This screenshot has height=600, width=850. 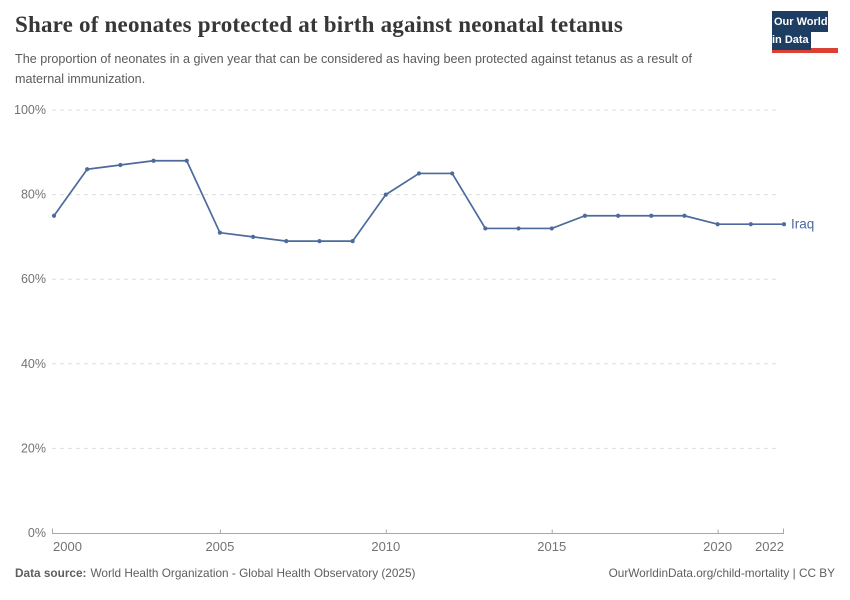 I want to click on y-tick-label: 40%, so click(x=33, y=364).